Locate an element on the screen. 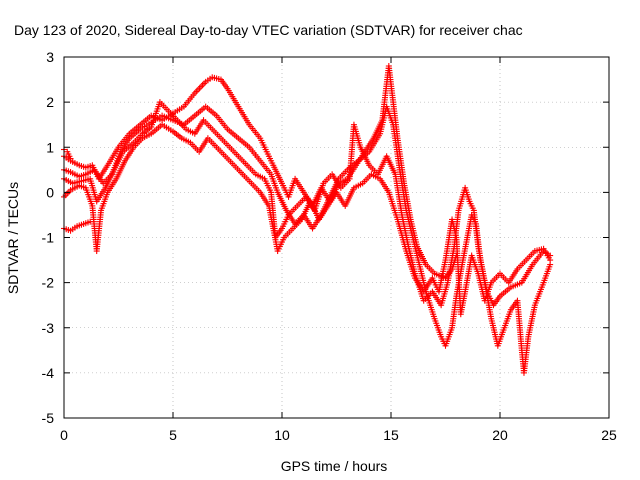 The width and height of the screenshot is (640, 480). x-tick-label: 25 is located at coordinates (609, 435).